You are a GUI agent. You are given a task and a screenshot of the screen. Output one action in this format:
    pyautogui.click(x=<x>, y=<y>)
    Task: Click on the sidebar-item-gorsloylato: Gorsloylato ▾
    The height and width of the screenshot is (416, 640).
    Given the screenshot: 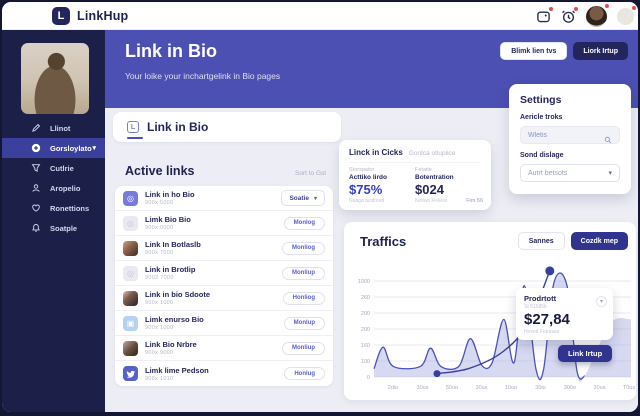 What is the action you would take?
    pyautogui.click(x=53, y=148)
    